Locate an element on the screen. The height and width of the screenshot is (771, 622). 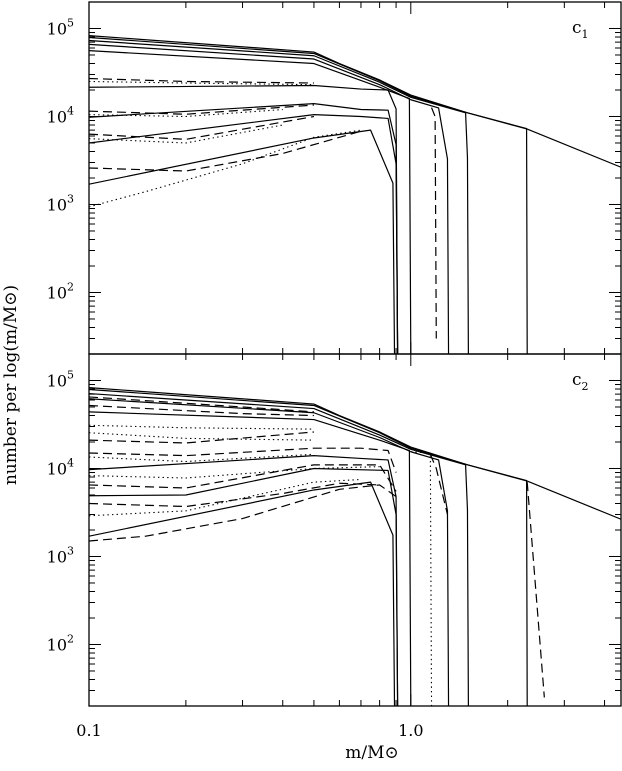
panel-label-index: 1 is located at coordinates (585, 34).